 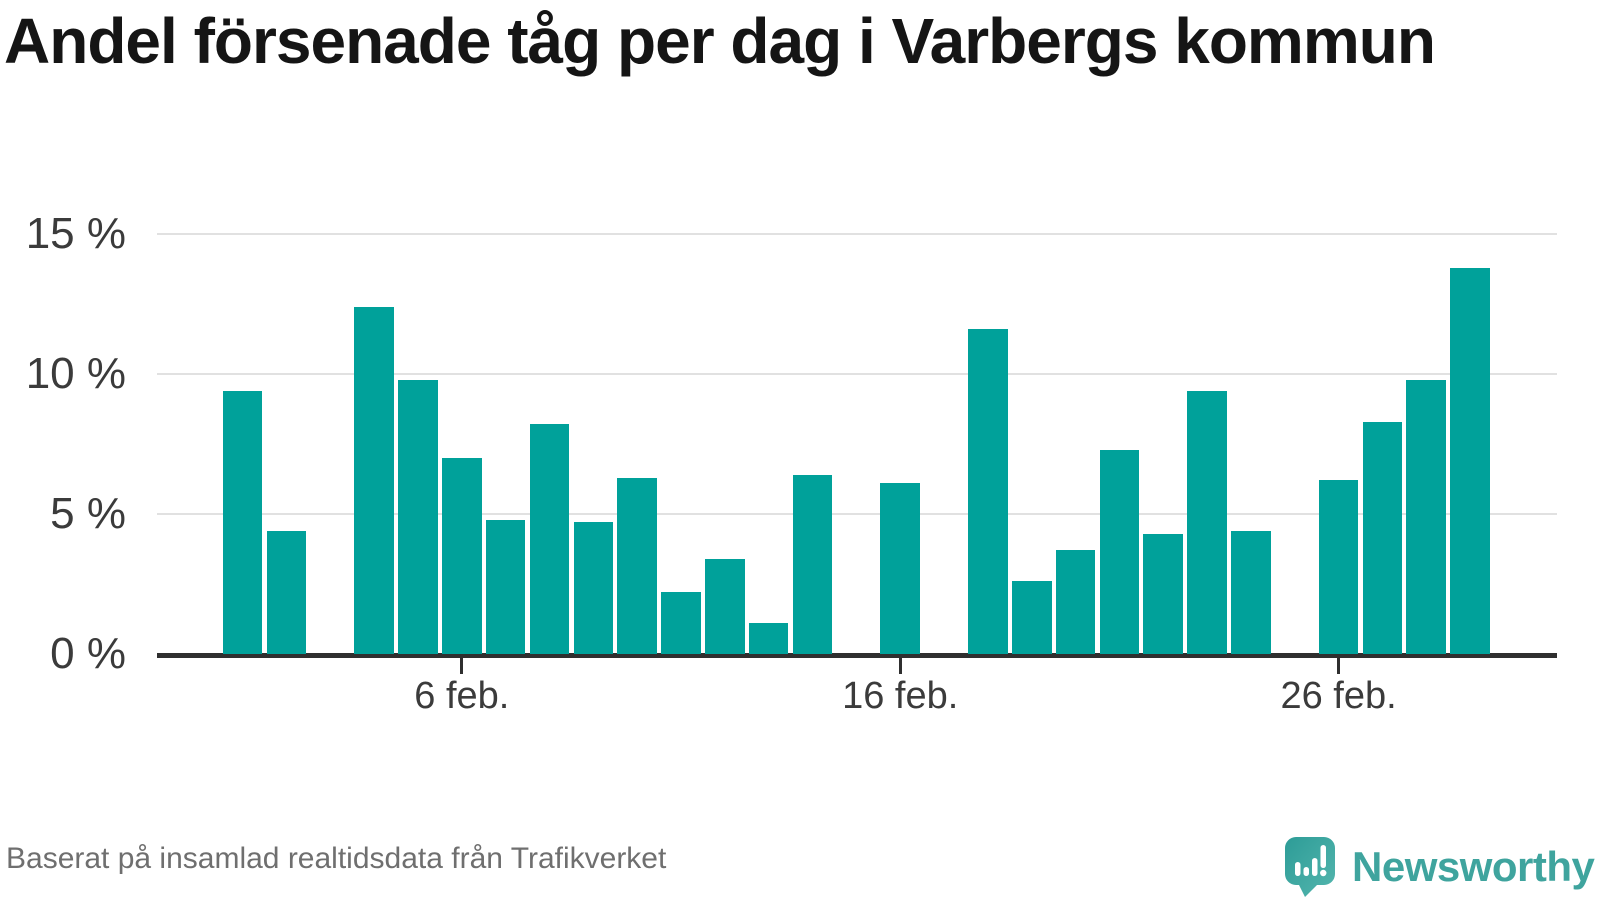 I want to click on bar-9-feb, so click(x=593, y=588).